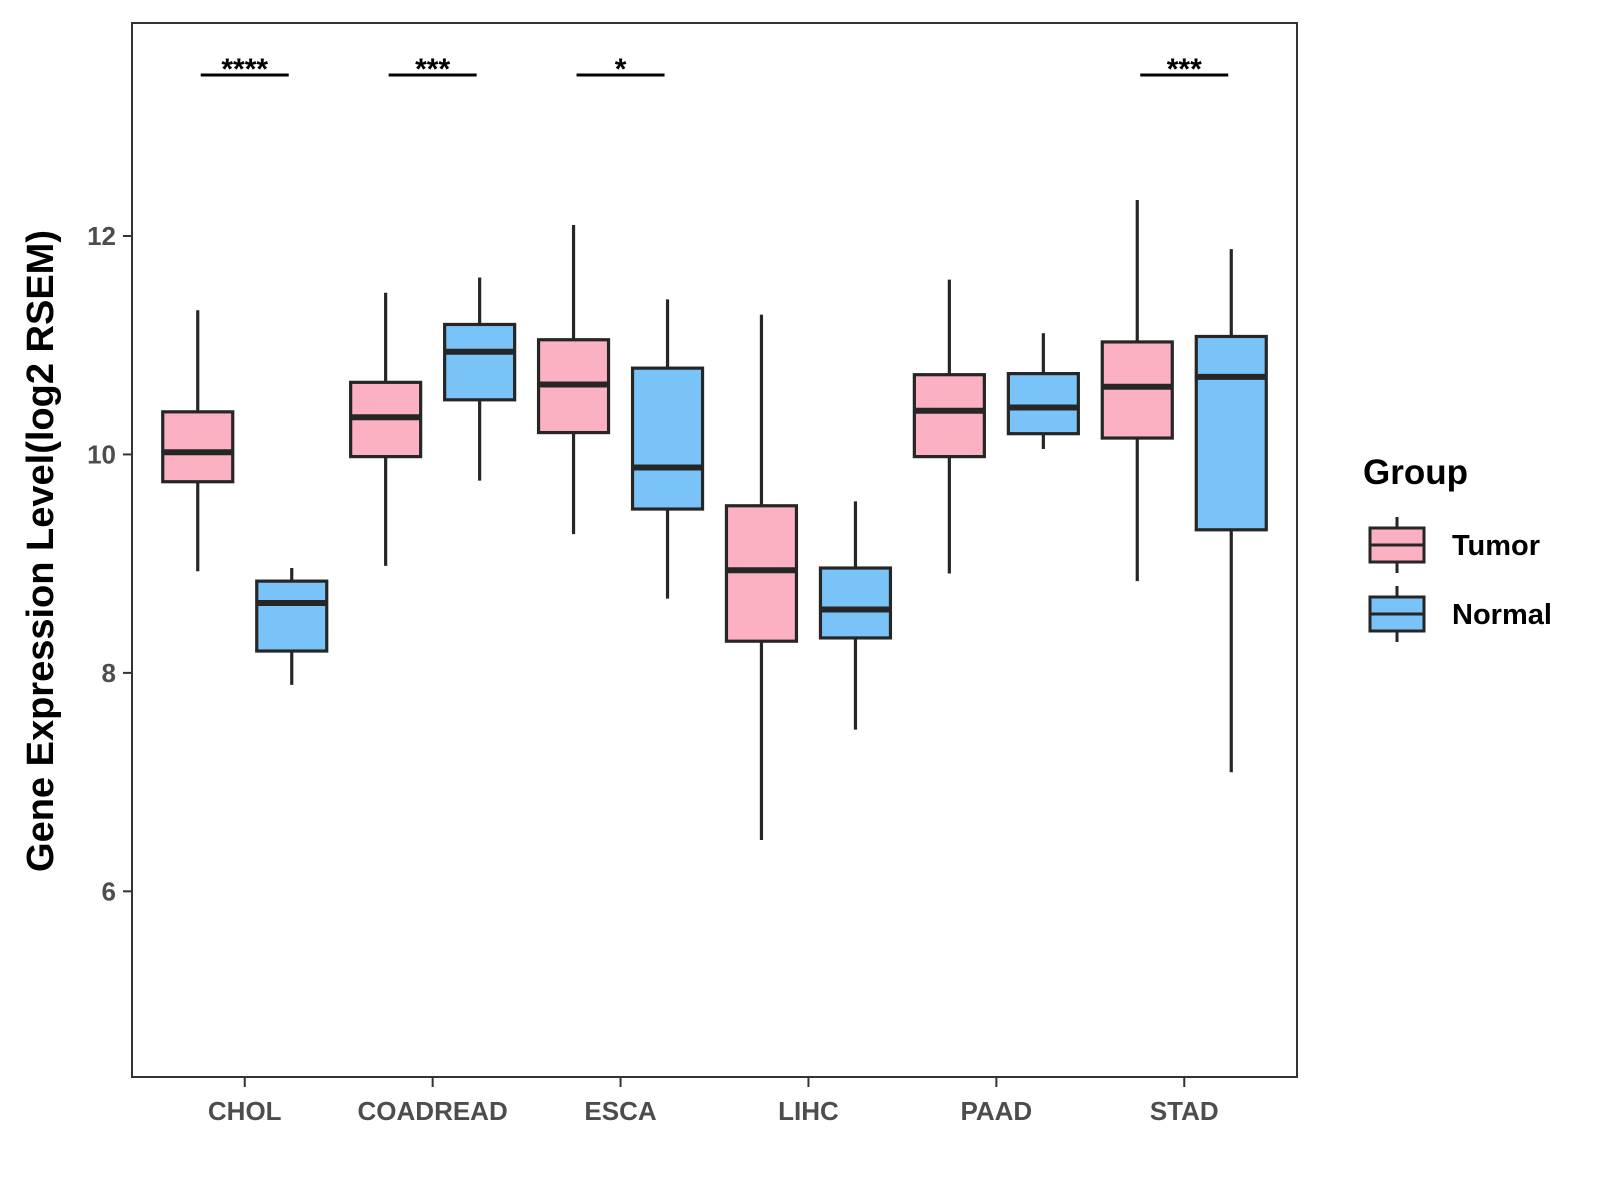  What do you see at coordinates (1496, 546) in the screenshot?
I see `legend-label: Tumor` at bounding box center [1496, 546].